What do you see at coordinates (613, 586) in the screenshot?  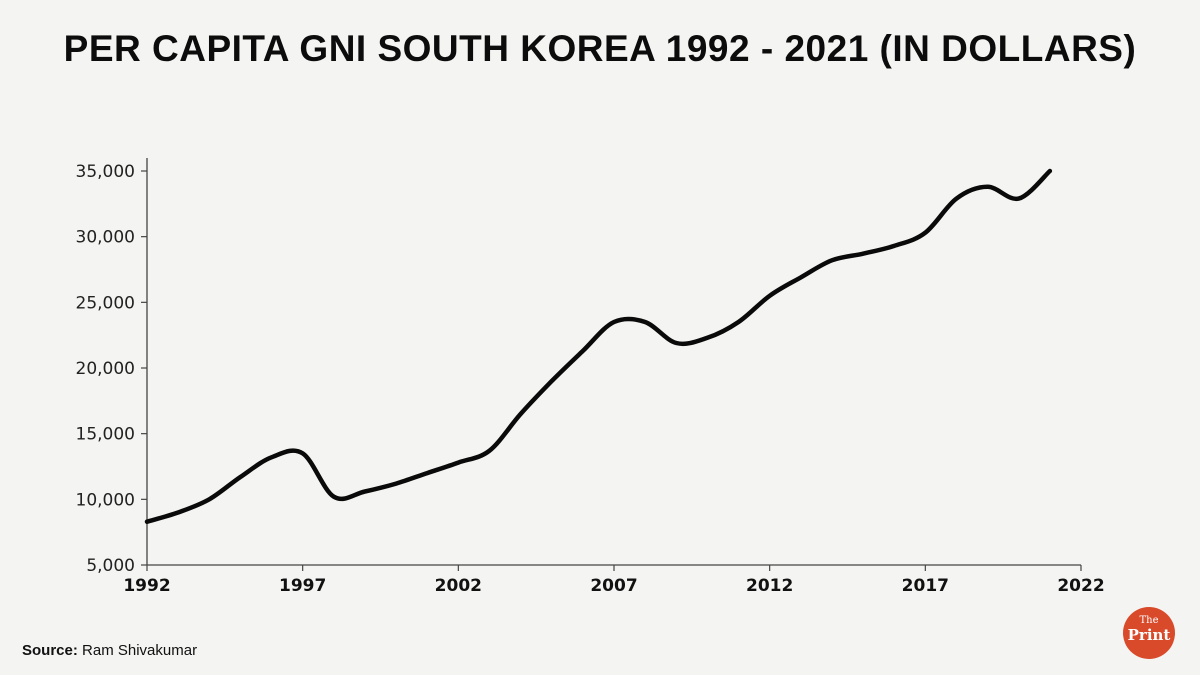 I see `x-tick-label: 2007` at bounding box center [613, 586].